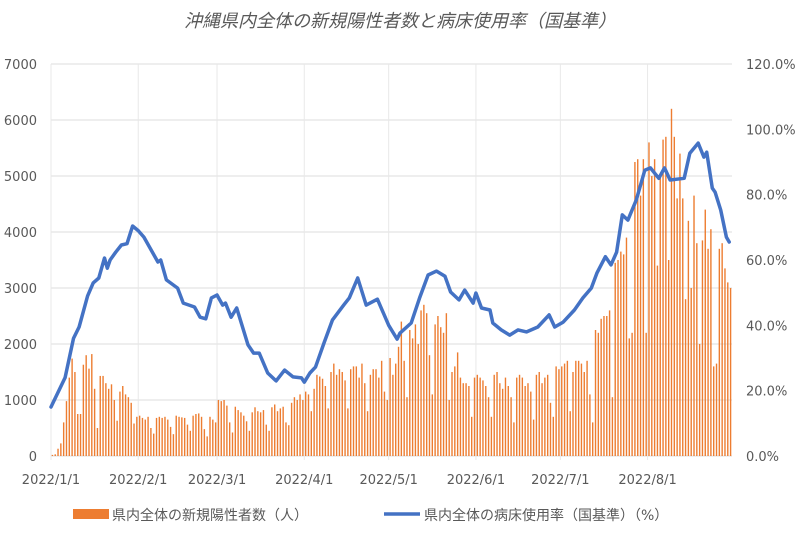 The width and height of the screenshot is (798, 533). What do you see at coordinates (370, 515) in the screenshot?
I see `legend: 県内全体の新規陽性者数（人） 県内全体の病床使用率（国基準）（%）` at bounding box center [370, 515].